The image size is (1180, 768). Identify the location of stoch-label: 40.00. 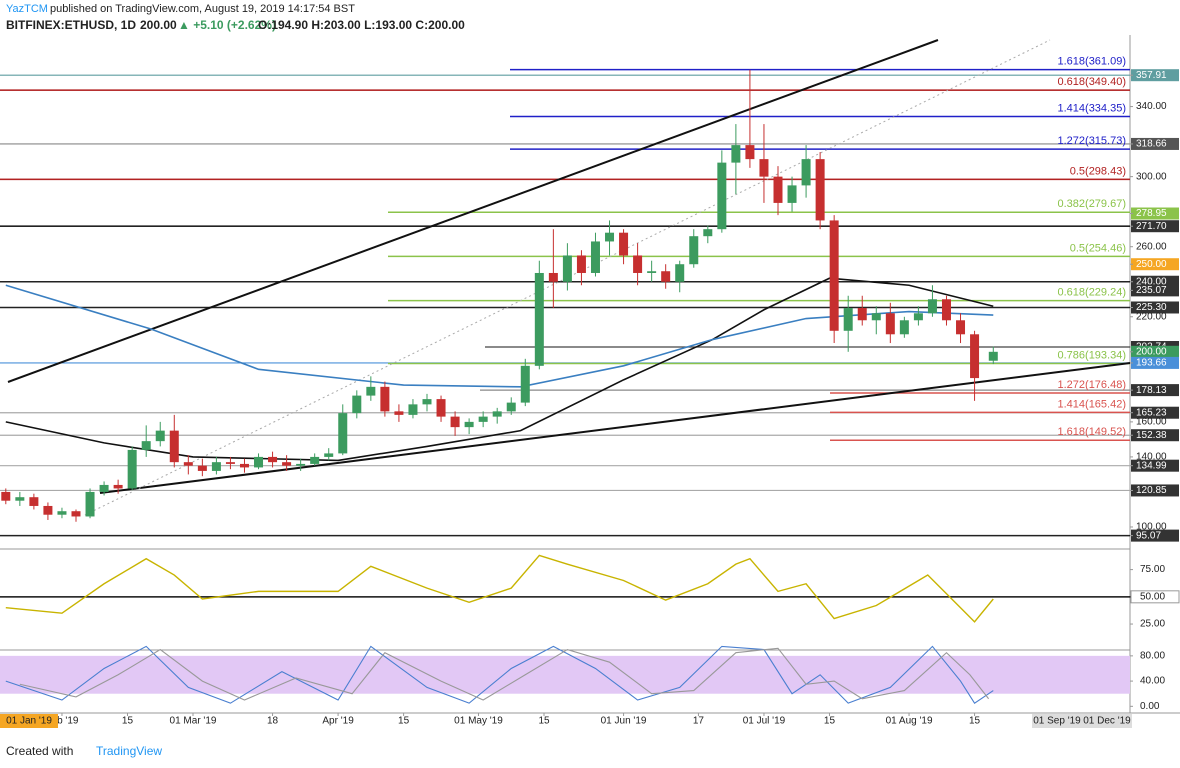
(1152, 681).